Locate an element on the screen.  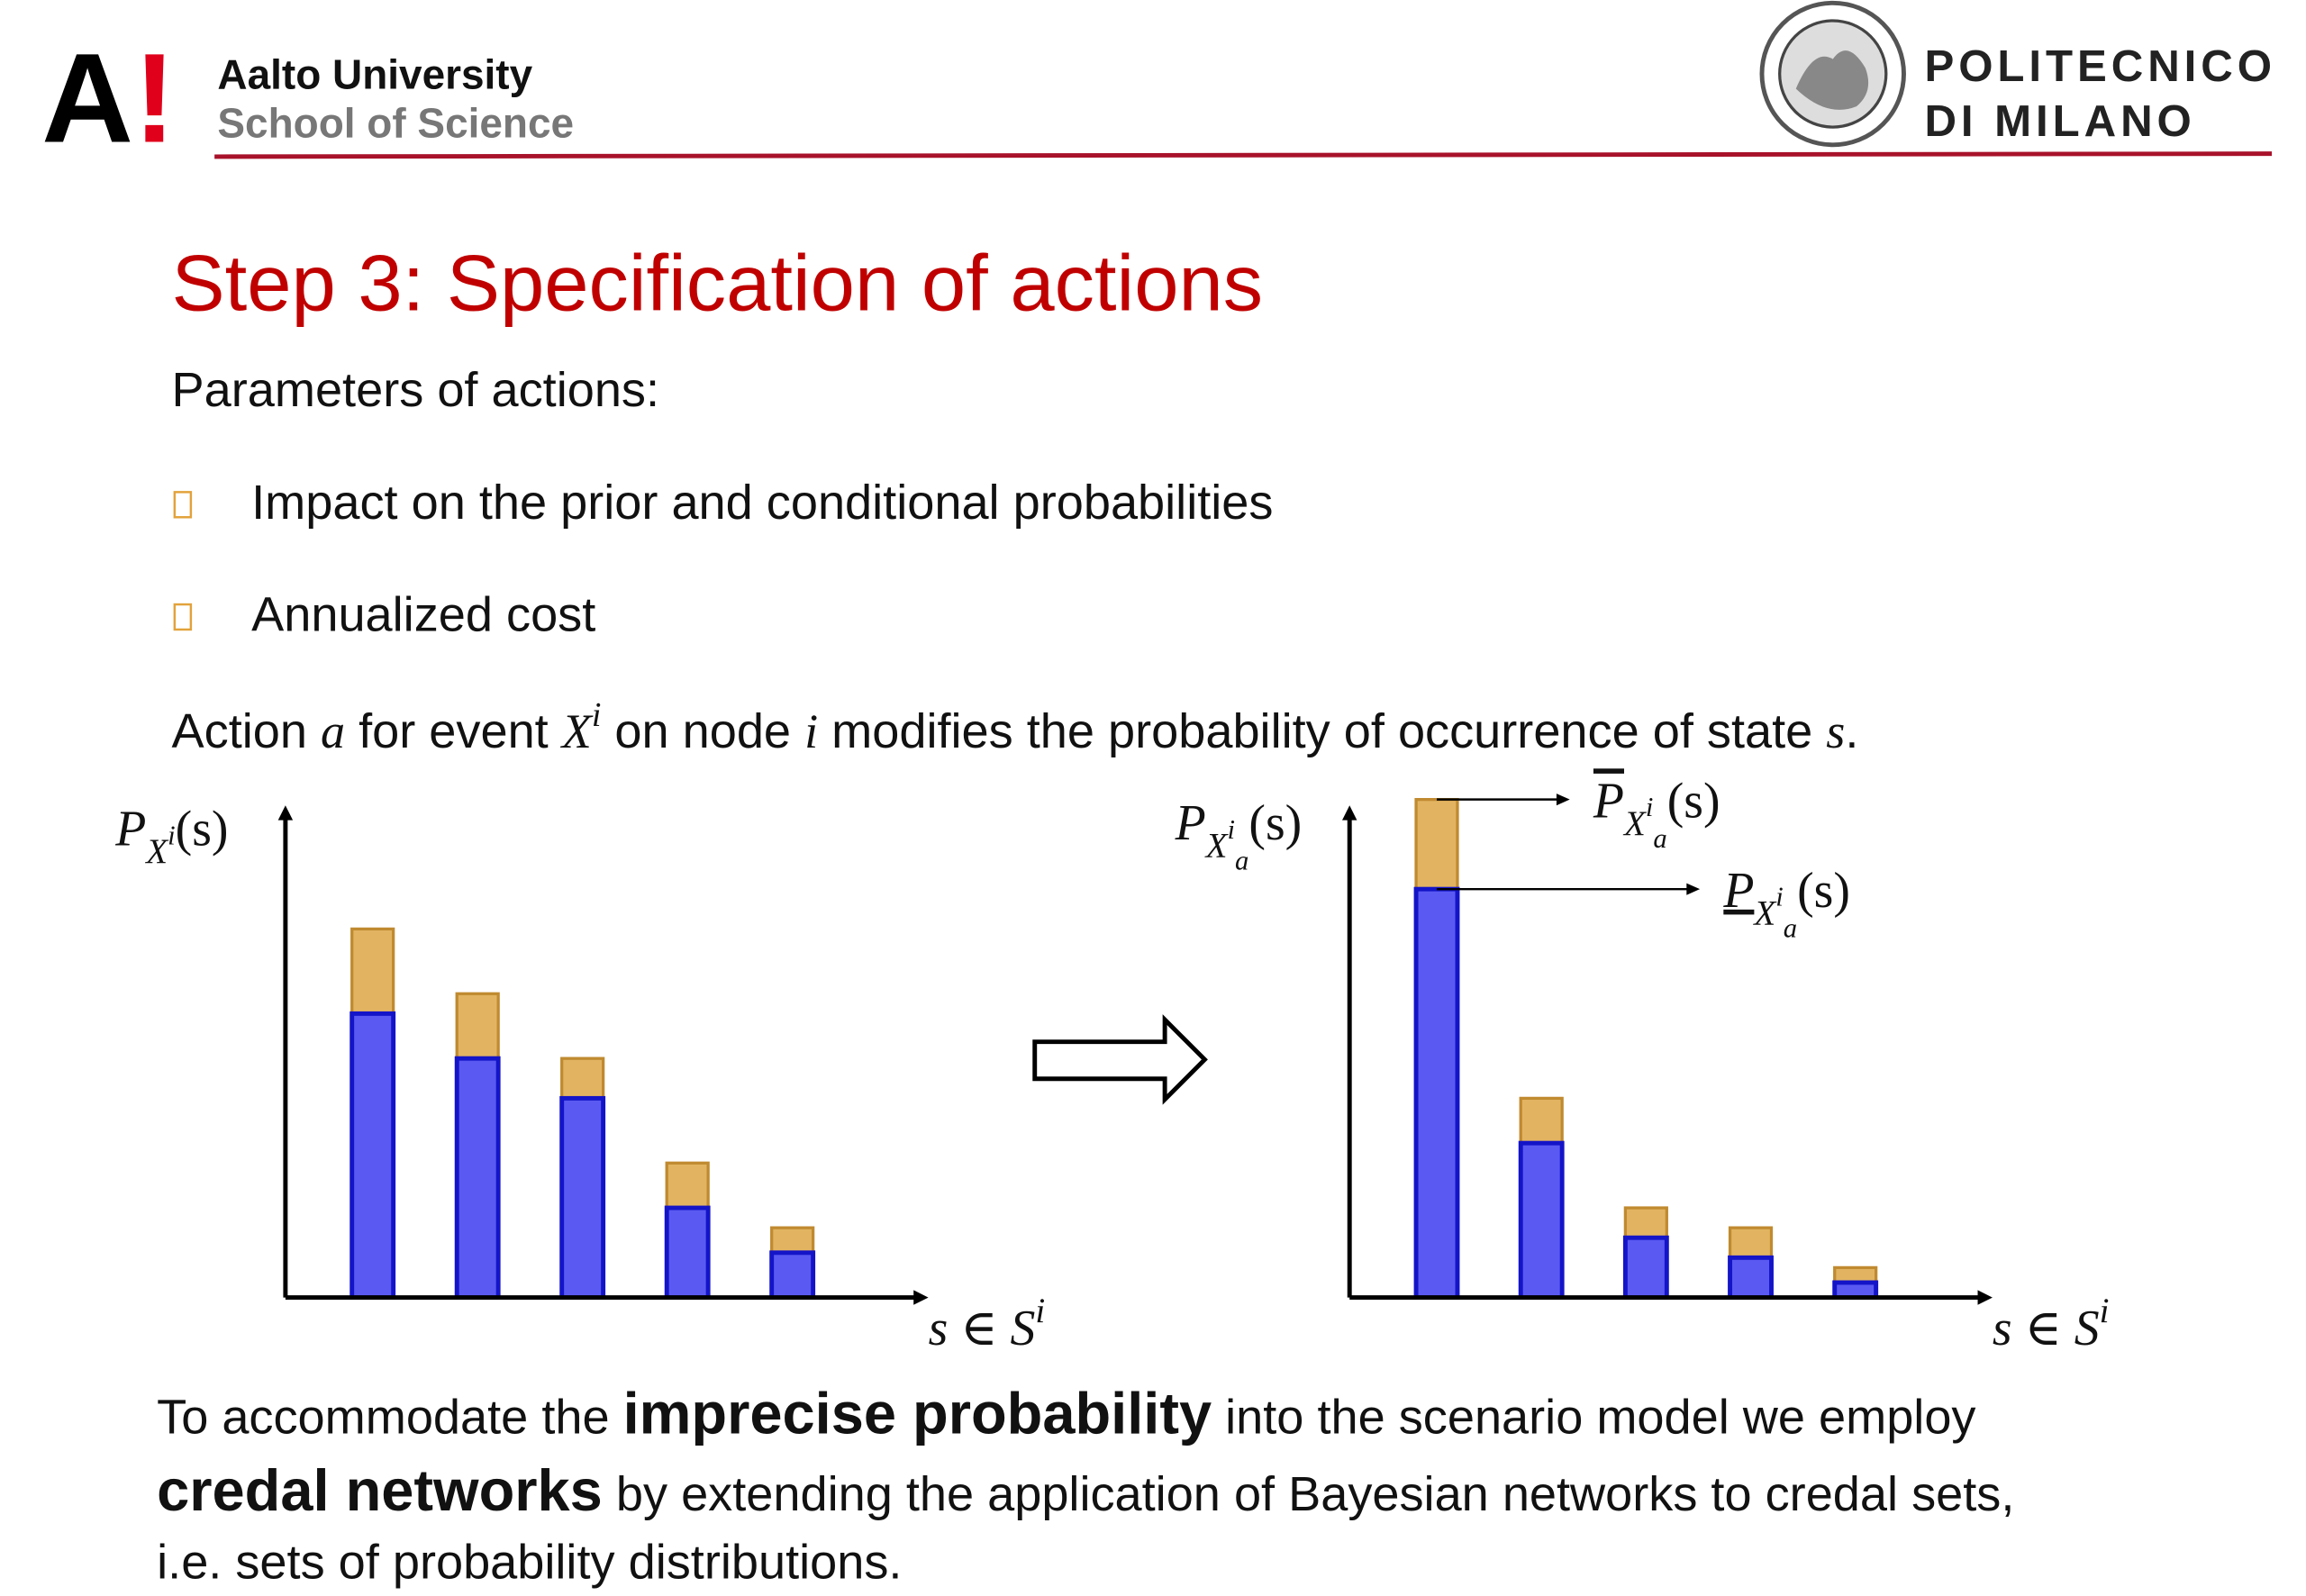
y-axis-label: PXi(s) is located at coordinates (171, 837).